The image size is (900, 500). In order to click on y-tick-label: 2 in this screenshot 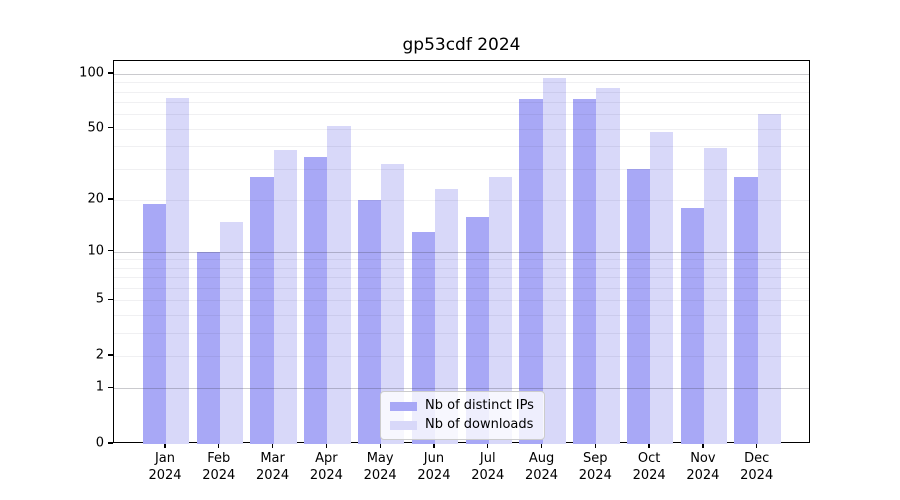, I will do `click(99, 355)`.